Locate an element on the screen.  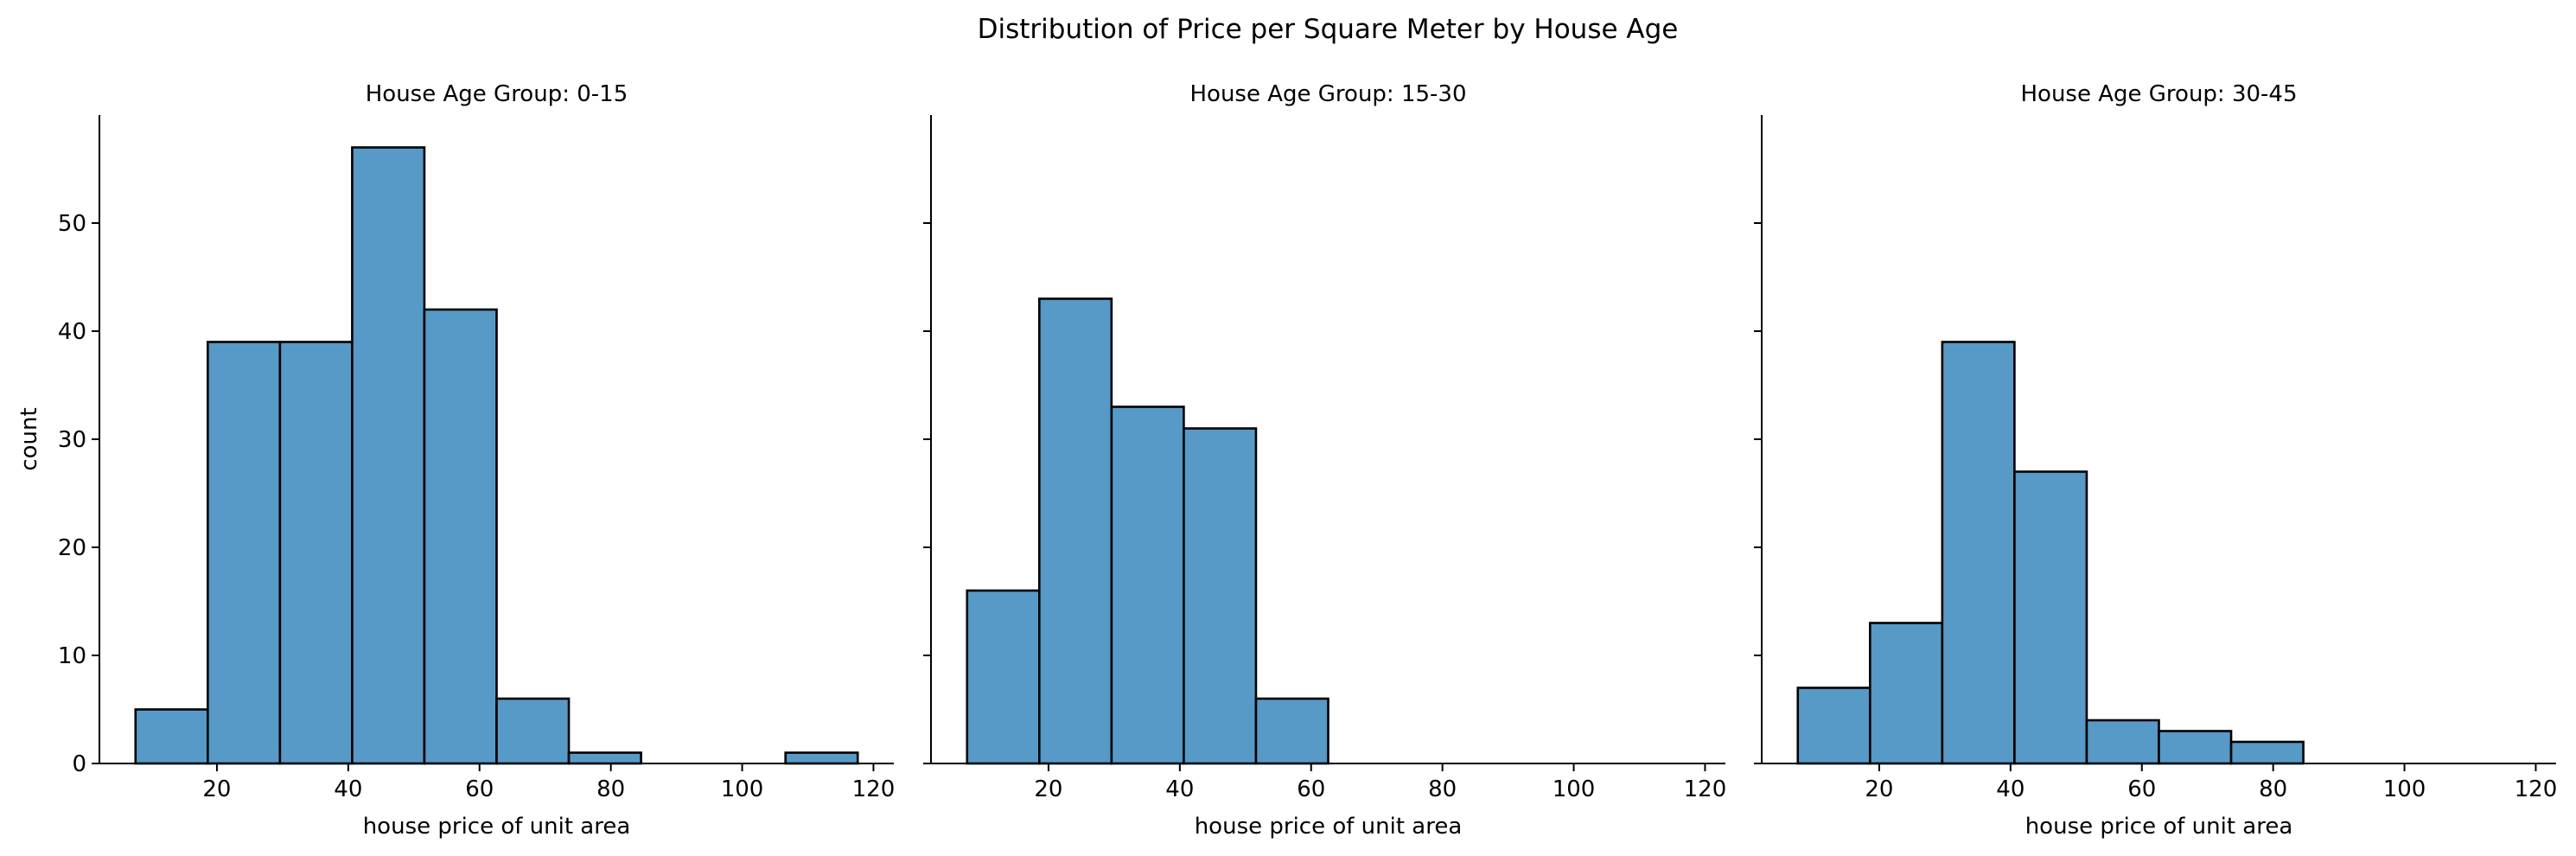
y-tick-label: 30 is located at coordinates (72, 440).